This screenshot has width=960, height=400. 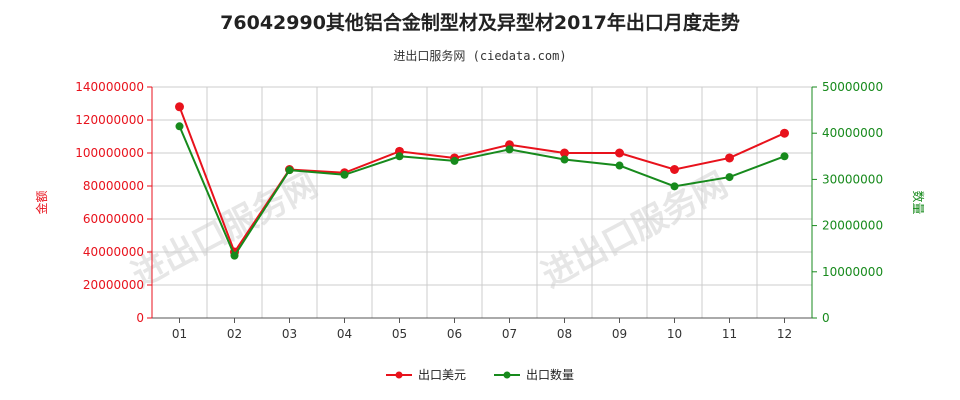 I want to click on y-left-tick-label: 60000000, so click(x=113, y=219).